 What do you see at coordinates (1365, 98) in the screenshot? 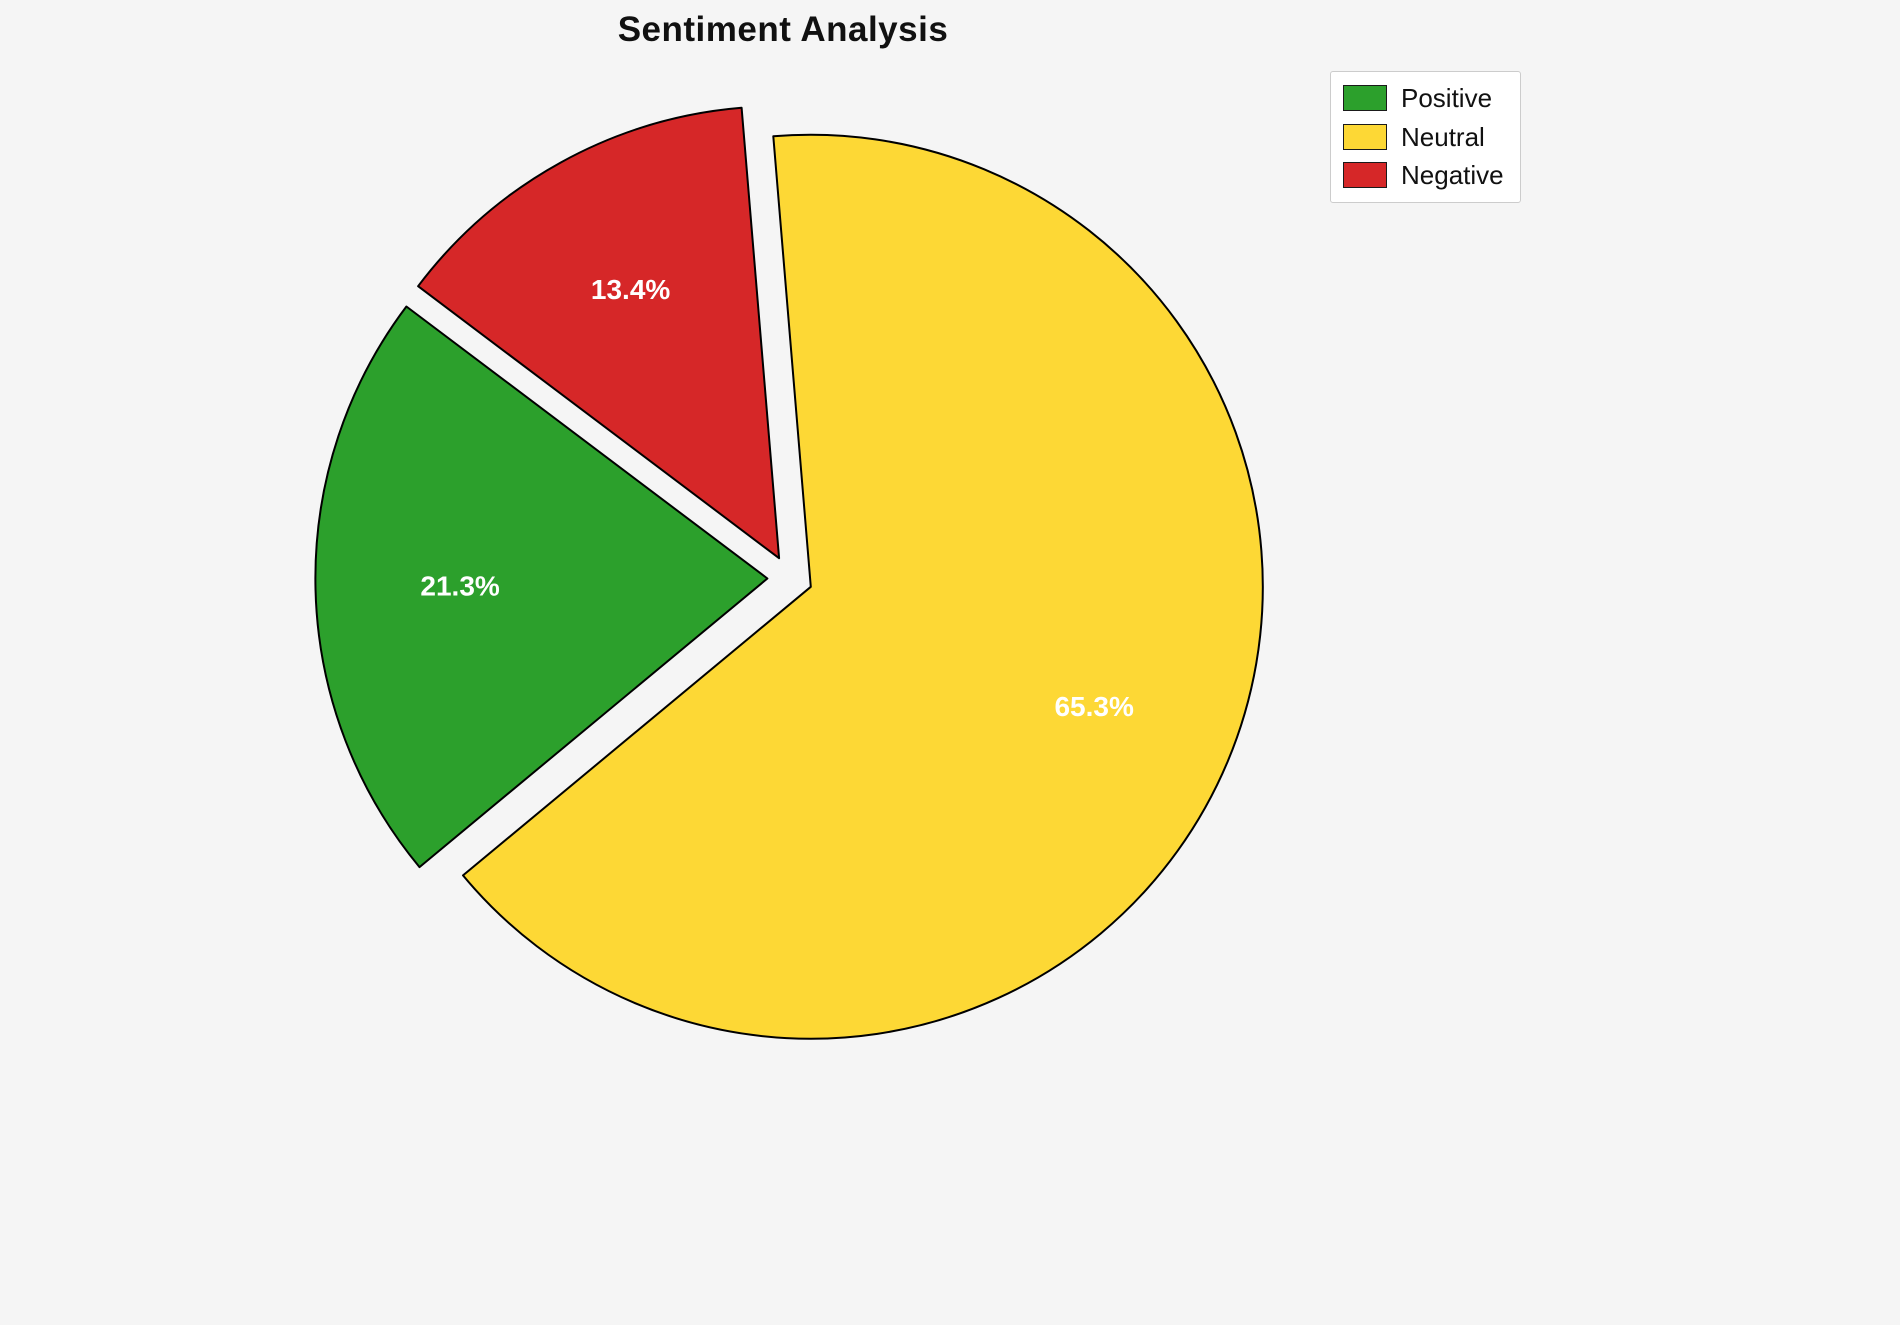
I see `legend-swatch-positive` at bounding box center [1365, 98].